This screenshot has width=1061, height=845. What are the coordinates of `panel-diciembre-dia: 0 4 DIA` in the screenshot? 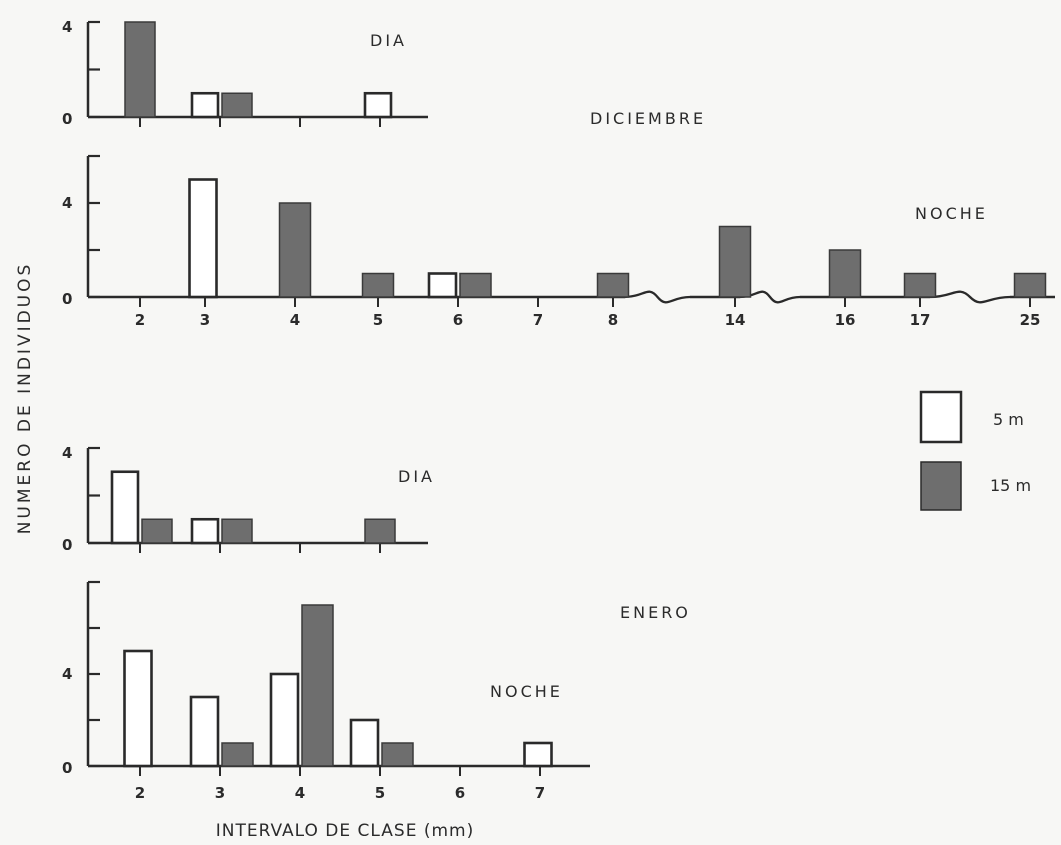 It's located at (245, 73).